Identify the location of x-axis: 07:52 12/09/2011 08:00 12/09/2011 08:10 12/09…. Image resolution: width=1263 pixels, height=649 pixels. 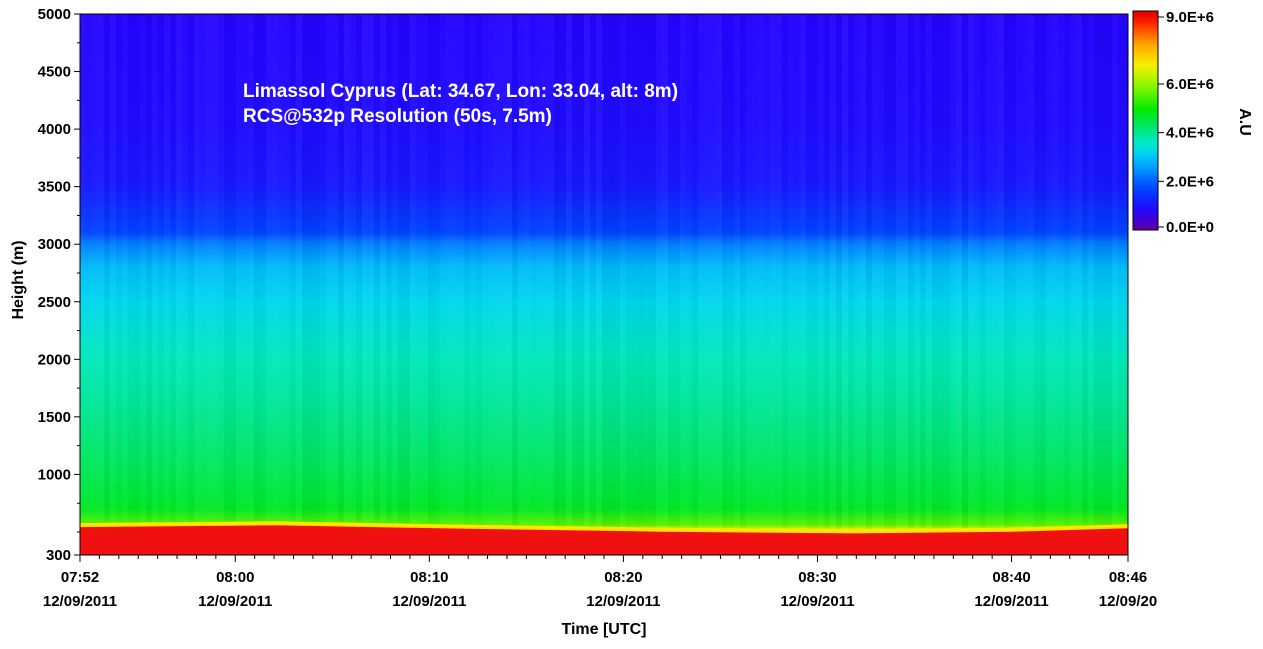
(600, 582).